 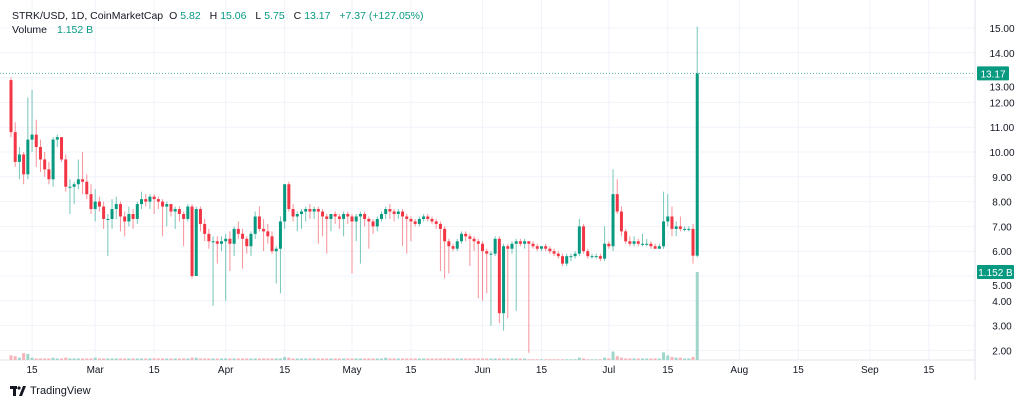 I want to click on volume-label: Volume, so click(x=30, y=30).